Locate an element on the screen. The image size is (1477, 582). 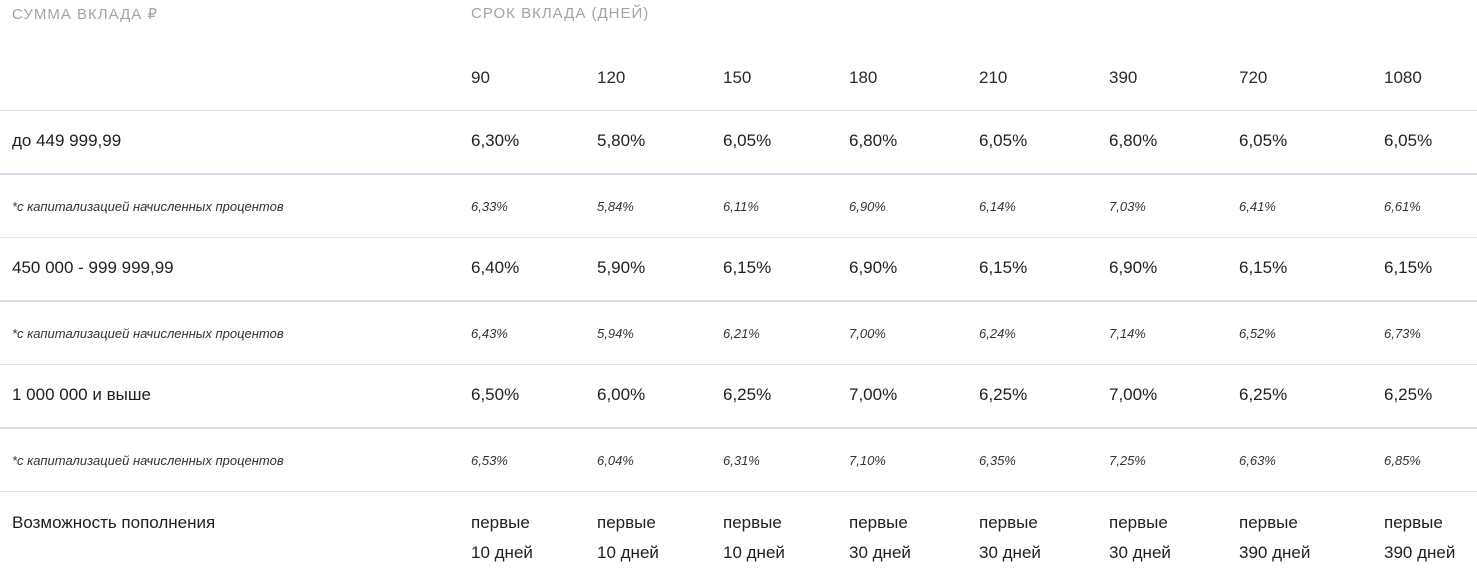
cap-rate-cell: 6,41% is located at coordinates (1257, 206).